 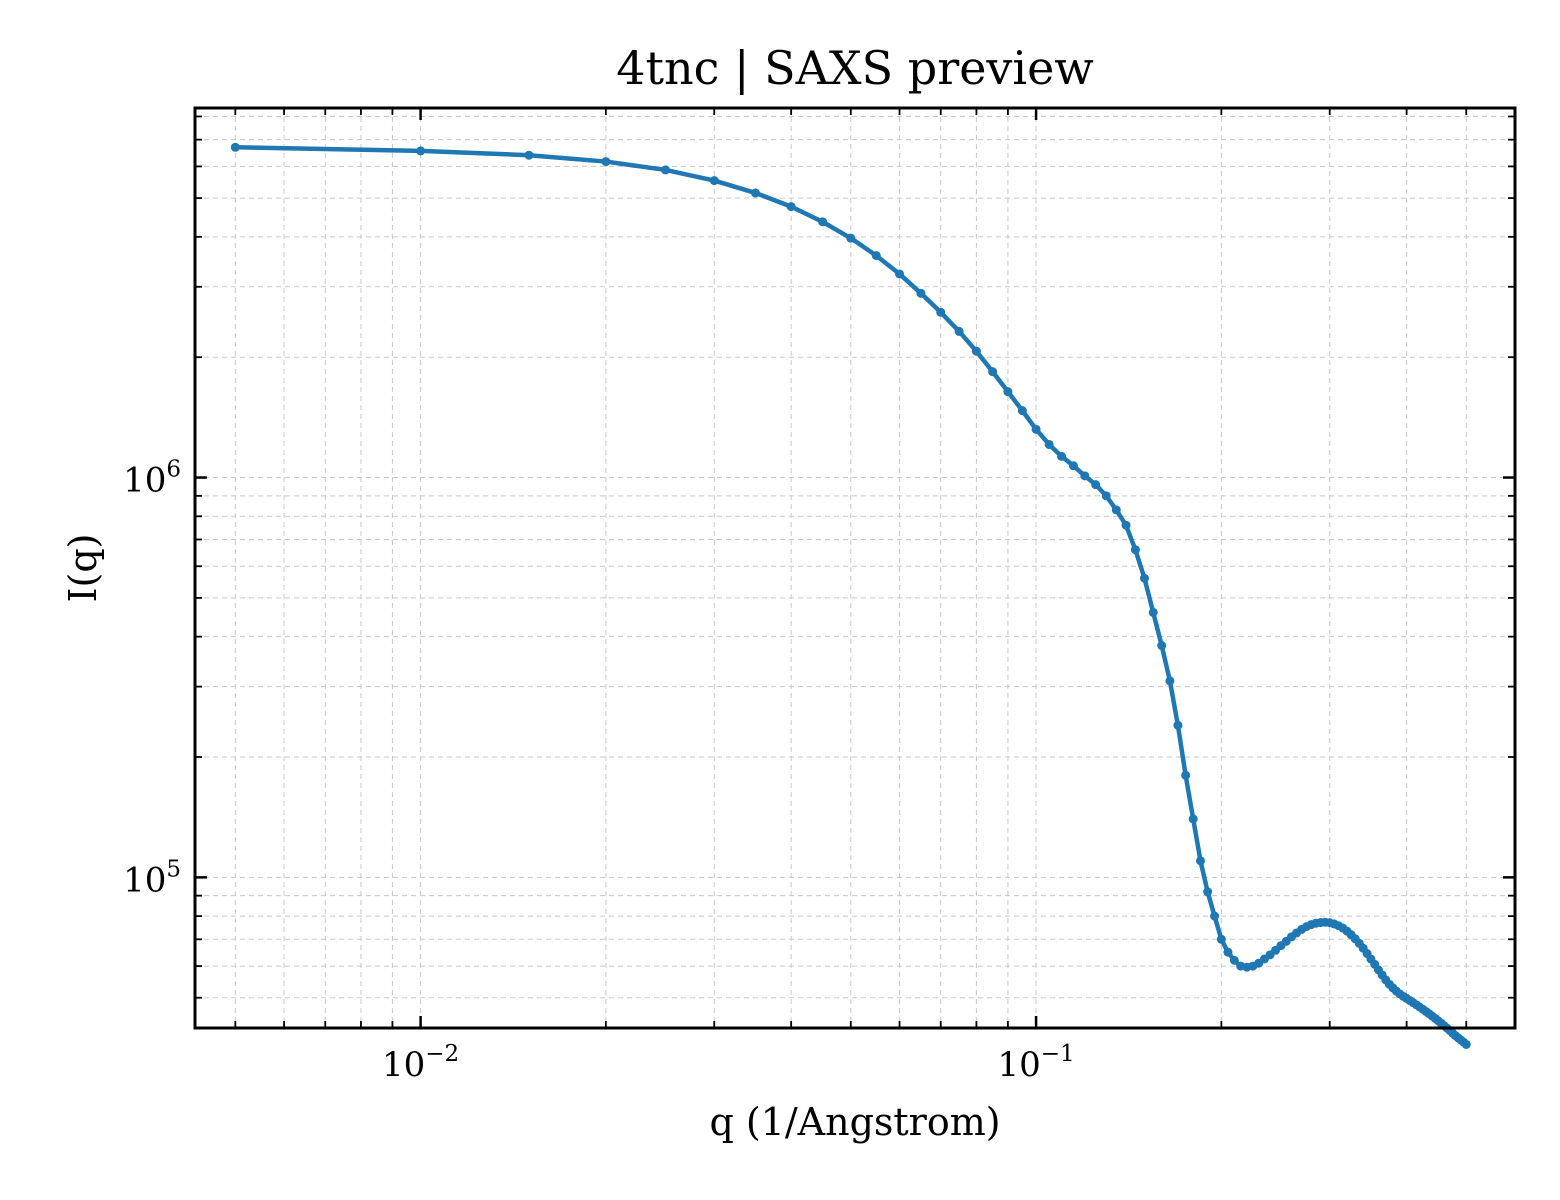 I want to click on x-tick-label: 10⁻², so click(x=420, y=1063).